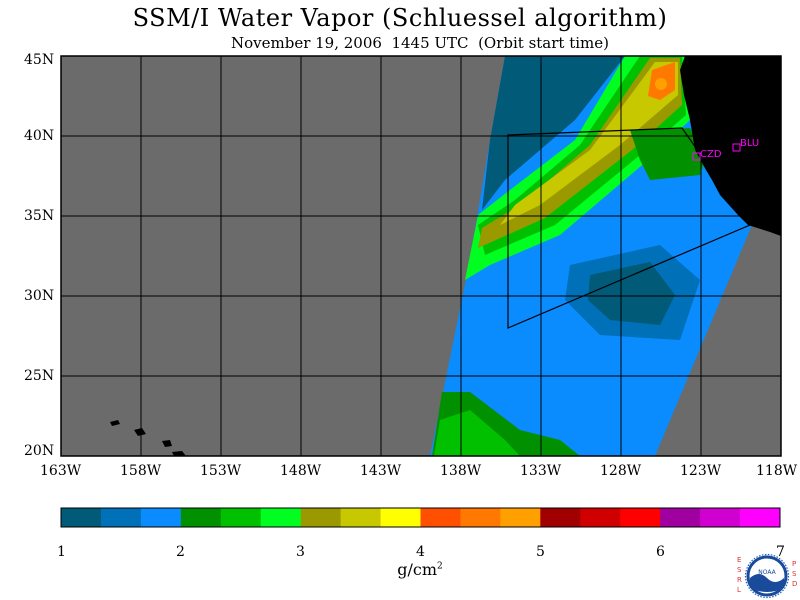 The image size is (800, 600). Describe the element at coordinates (461, 471) in the screenshot. I see `lon-label-138w: 138W` at that location.